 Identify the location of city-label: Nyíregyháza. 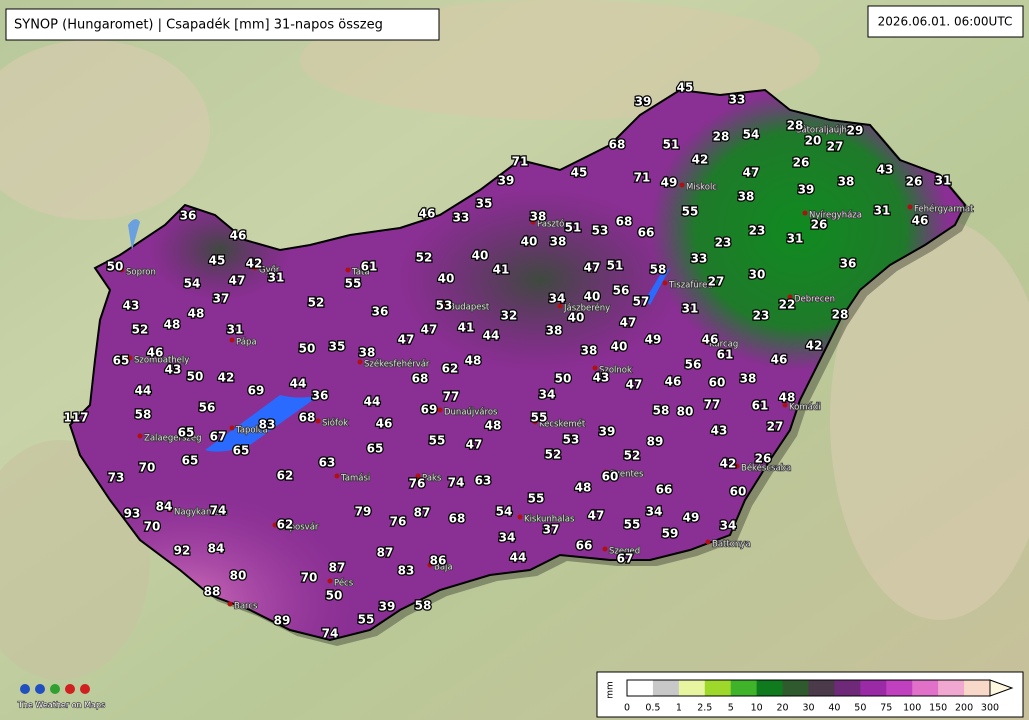
(835, 216).